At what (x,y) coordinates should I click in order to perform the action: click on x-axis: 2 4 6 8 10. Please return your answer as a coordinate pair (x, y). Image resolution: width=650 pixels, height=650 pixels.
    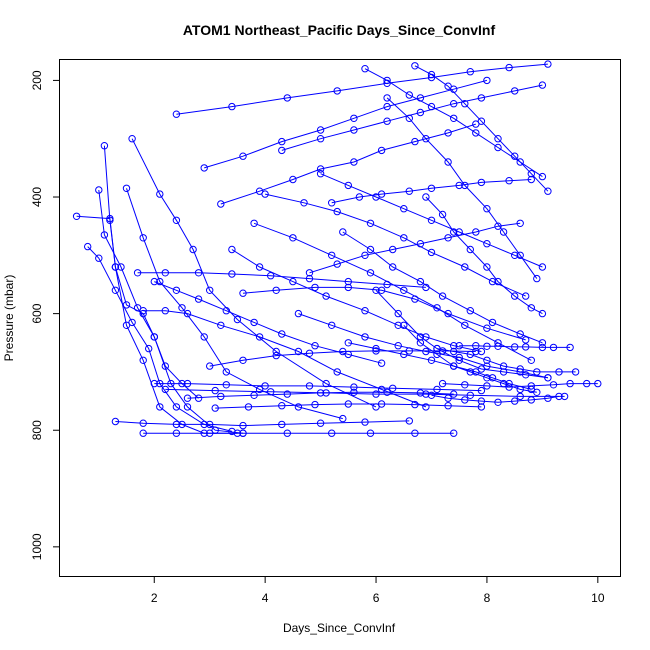
    Looking at the image, I should click on (378, 590).